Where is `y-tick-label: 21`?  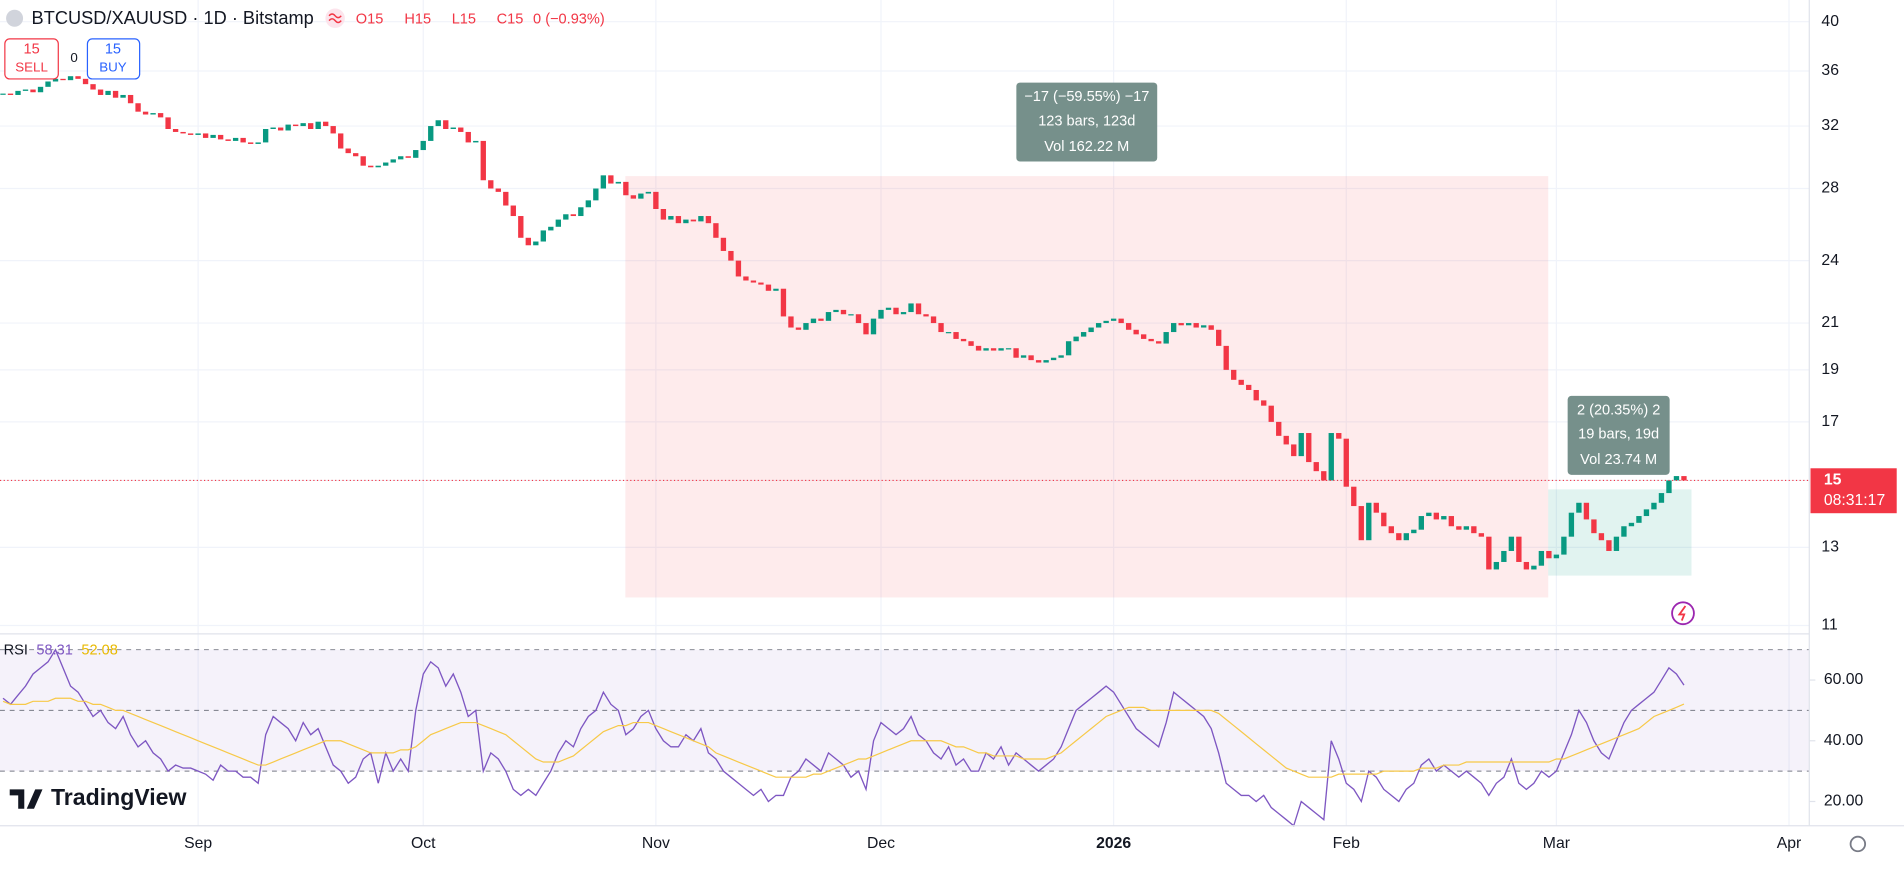 y-tick-label: 21 is located at coordinates (1830, 322).